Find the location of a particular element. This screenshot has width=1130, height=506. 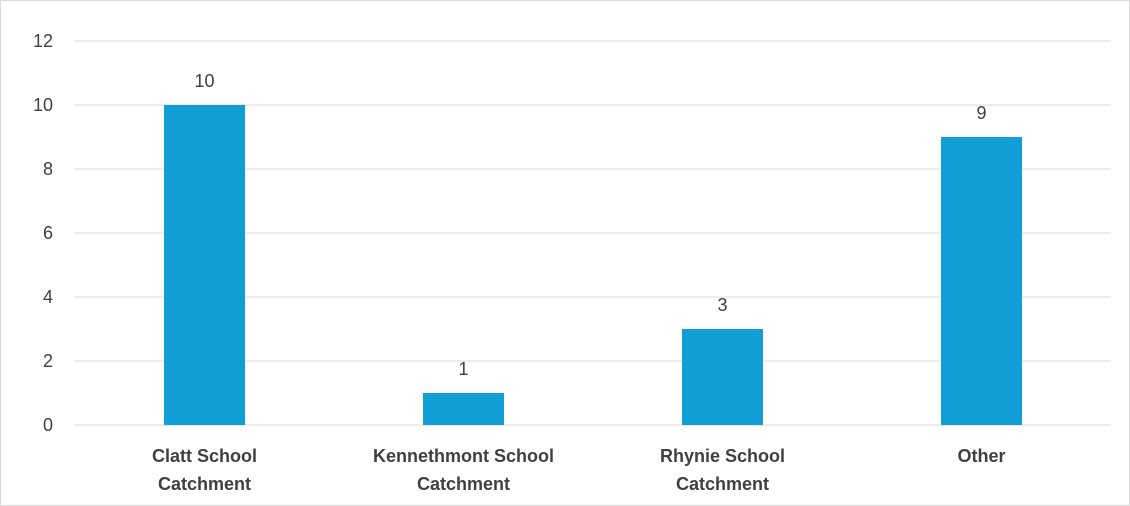

y-tick-label: 8 is located at coordinates (48, 169).